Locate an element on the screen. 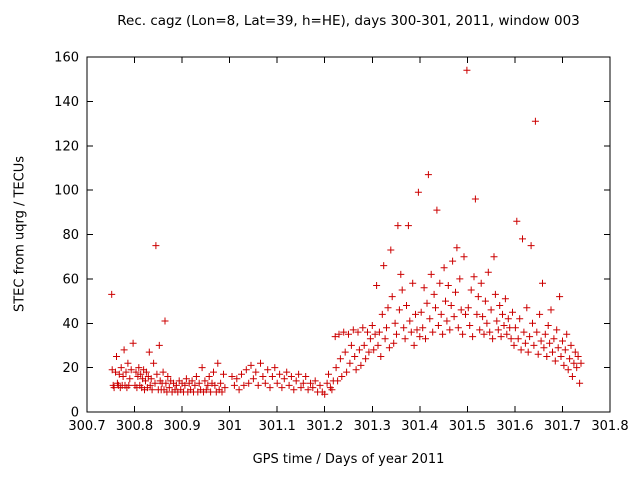 The image size is (640, 480). x-tick-label: 301.4 is located at coordinates (419, 426).